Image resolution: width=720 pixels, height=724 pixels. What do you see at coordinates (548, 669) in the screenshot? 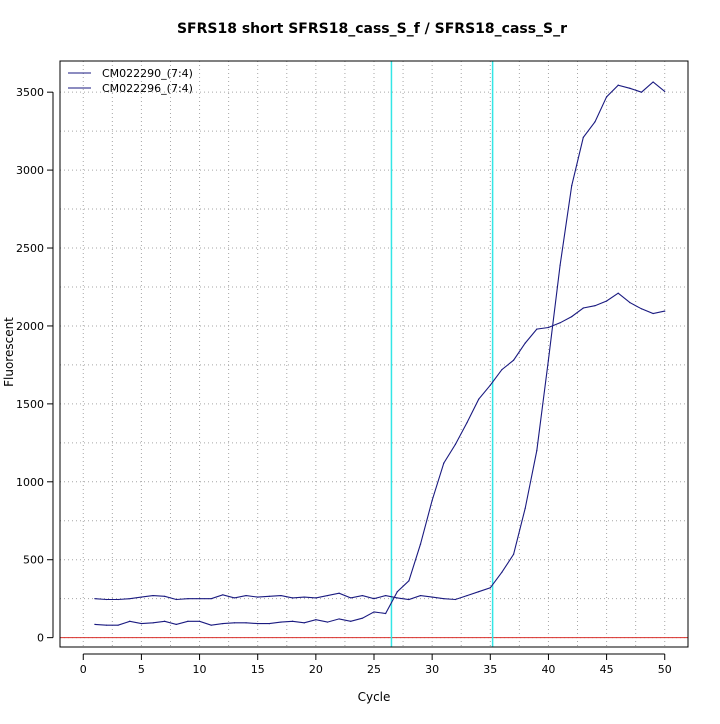
I see `x-tick-label: 40` at bounding box center [548, 669].